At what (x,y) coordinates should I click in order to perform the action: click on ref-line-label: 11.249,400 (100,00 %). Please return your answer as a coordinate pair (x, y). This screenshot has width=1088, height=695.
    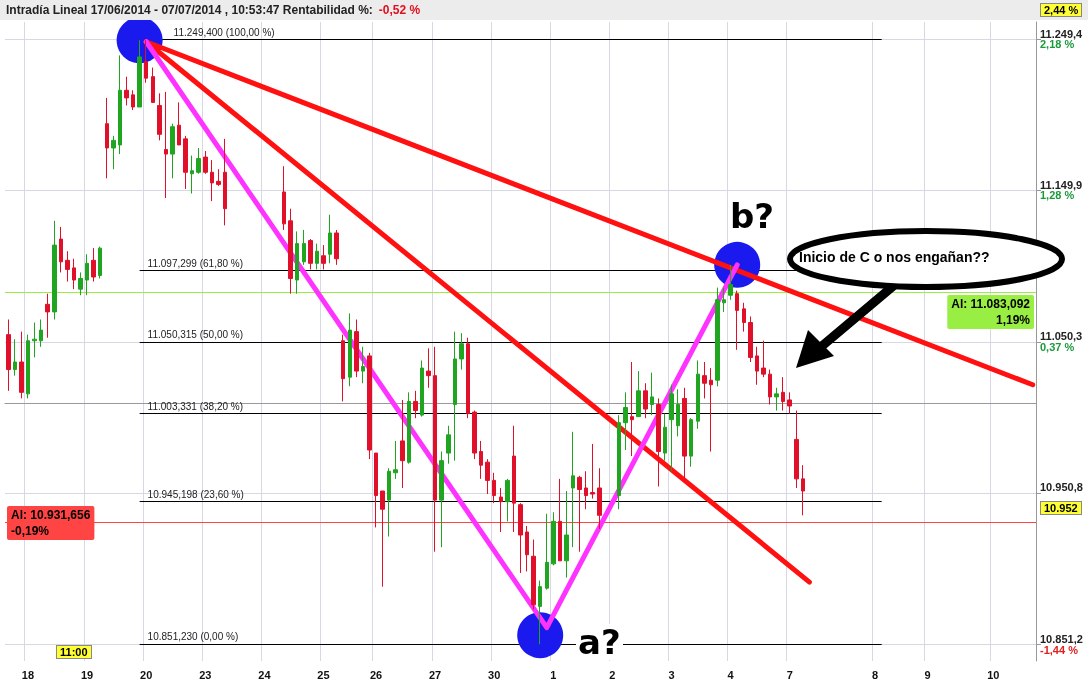
    Looking at the image, I should click on (224, 33).